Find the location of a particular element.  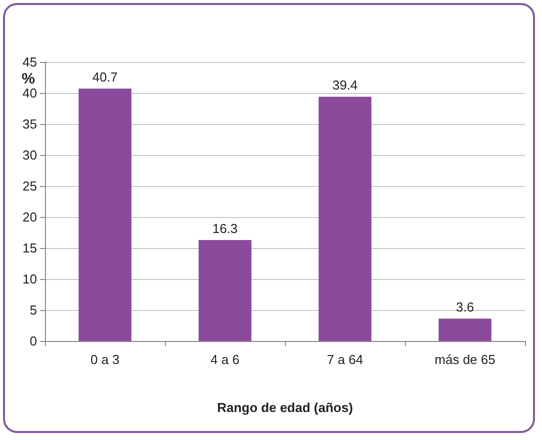

y-tick-label: 35 is located at coordinates (29, 124).